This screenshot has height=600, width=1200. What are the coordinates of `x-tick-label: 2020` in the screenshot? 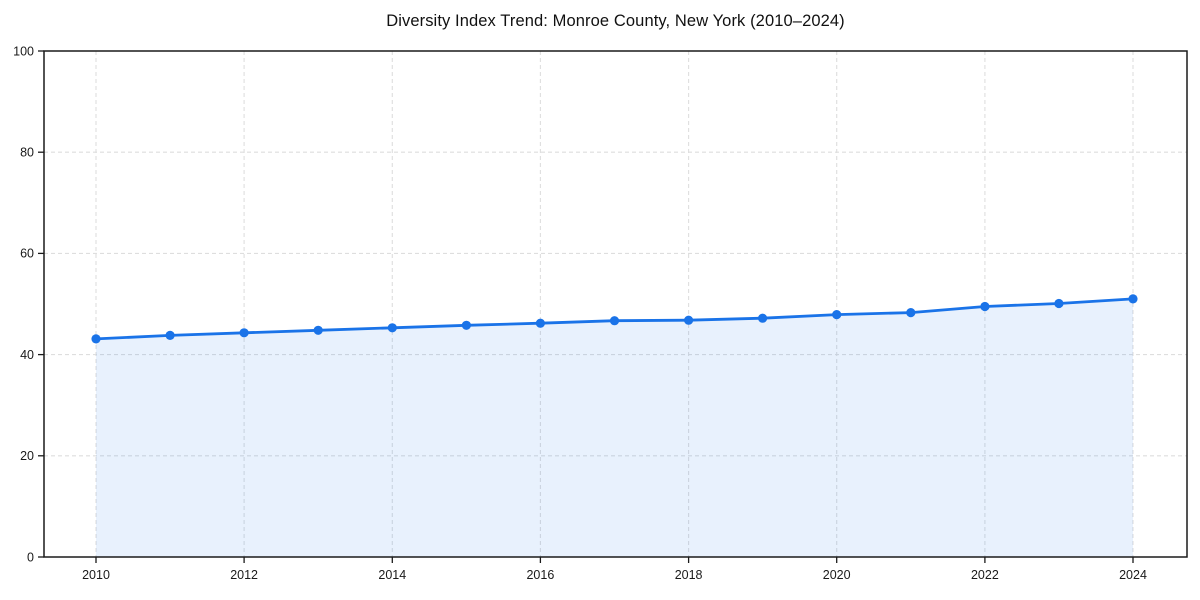 It's located at (837, 575).